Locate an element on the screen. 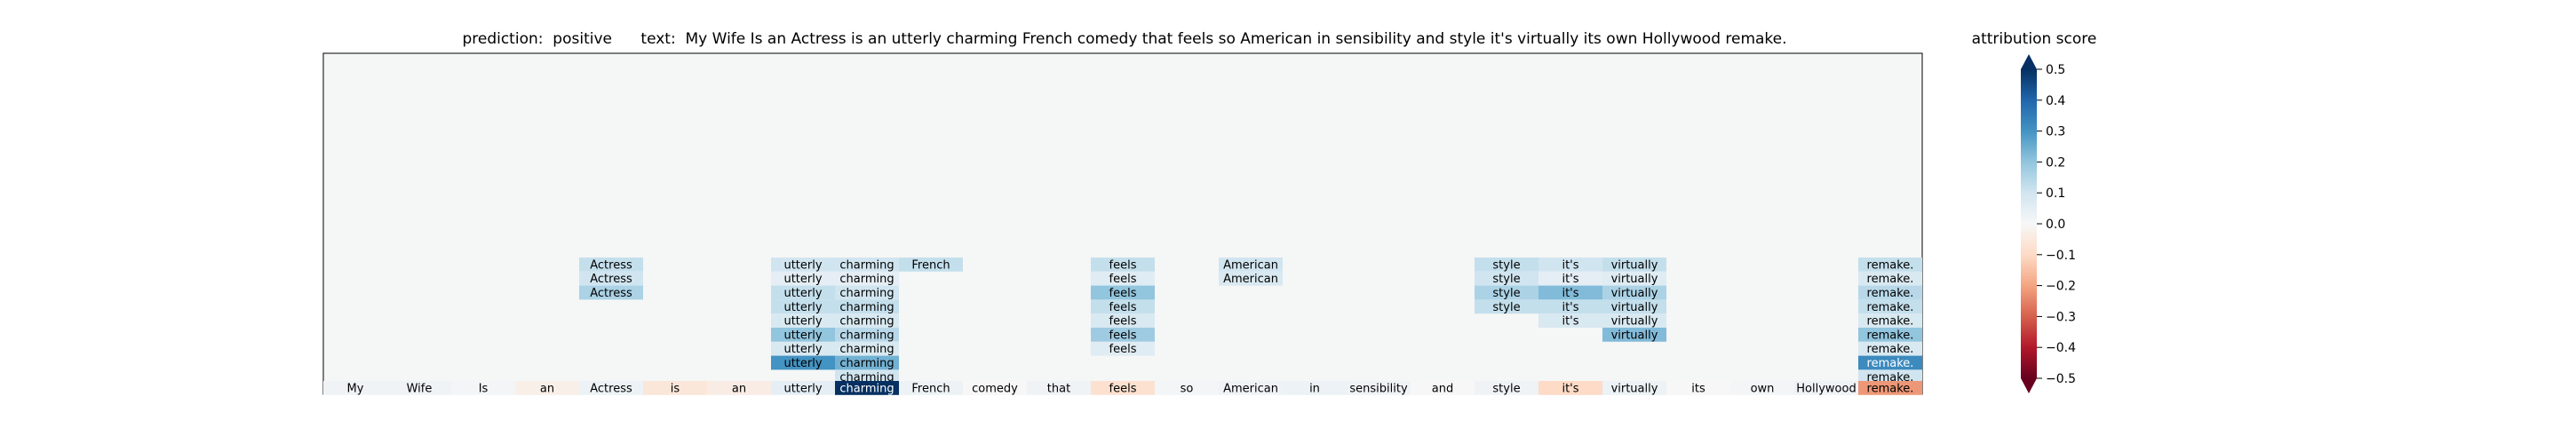  base-token-label: in is located at coordinates (1314, 388).